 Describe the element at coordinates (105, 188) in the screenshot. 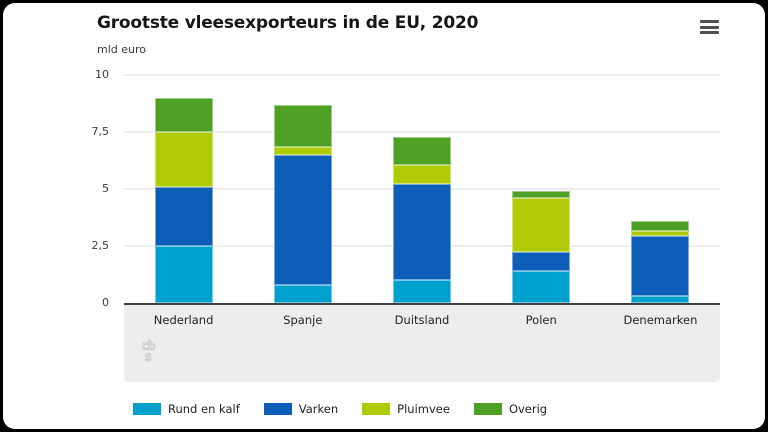

I see `y-tick-label: 5` at that location.